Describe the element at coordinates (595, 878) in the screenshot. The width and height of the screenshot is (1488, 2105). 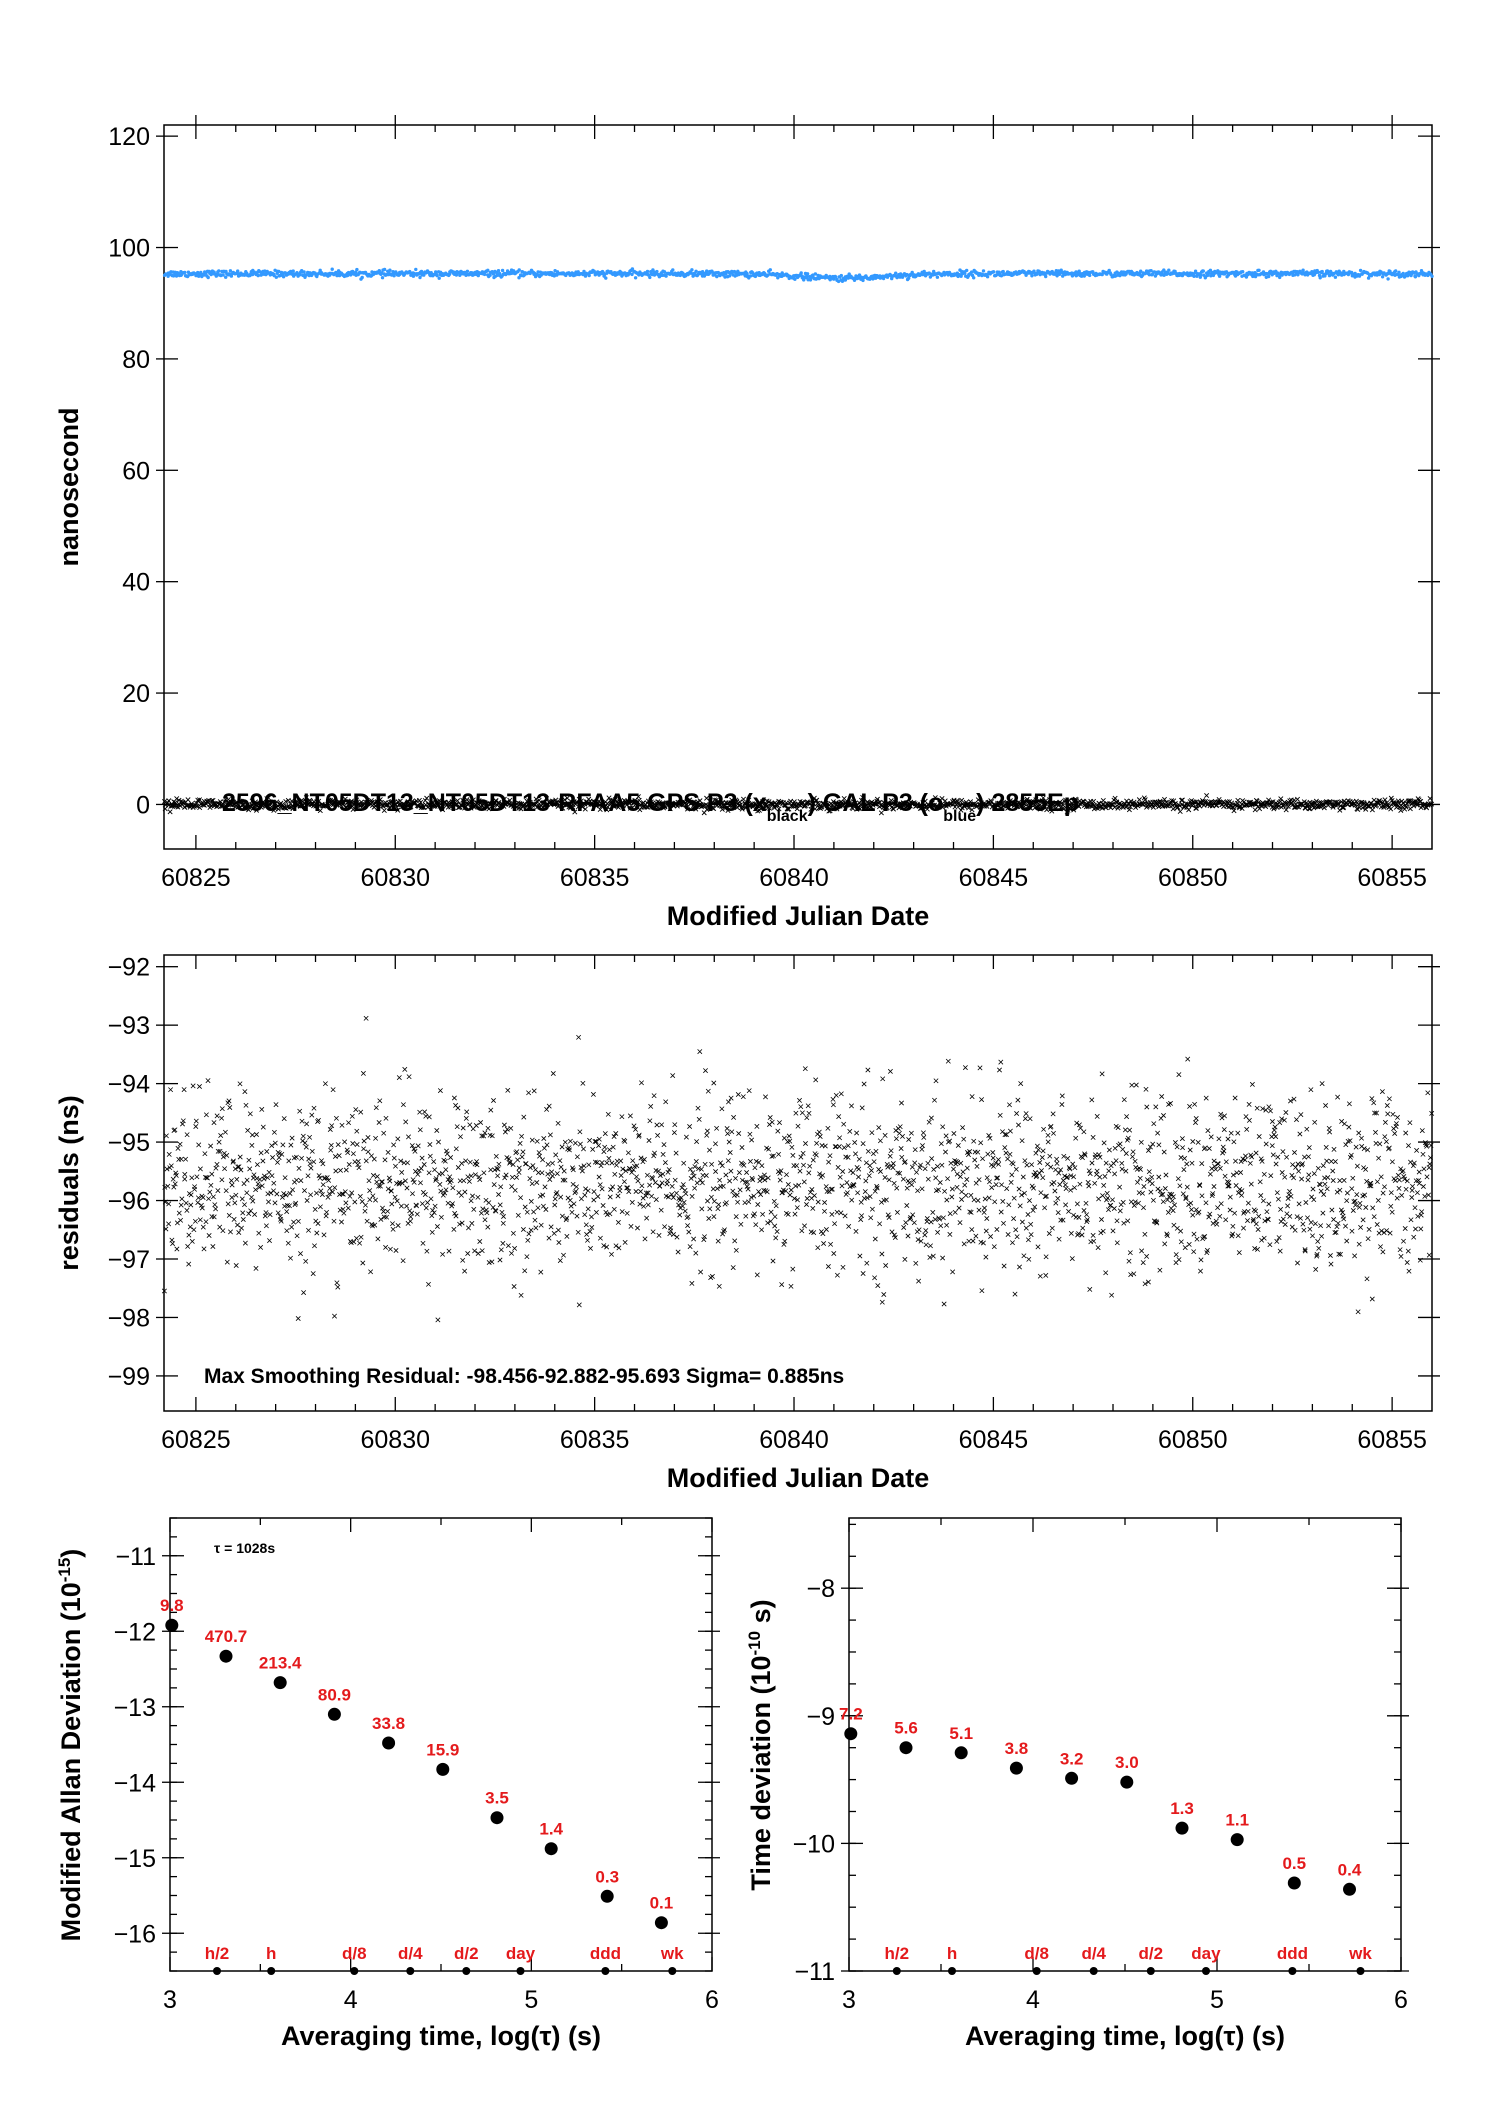
I see `x-tick-label: 60835` at that location.